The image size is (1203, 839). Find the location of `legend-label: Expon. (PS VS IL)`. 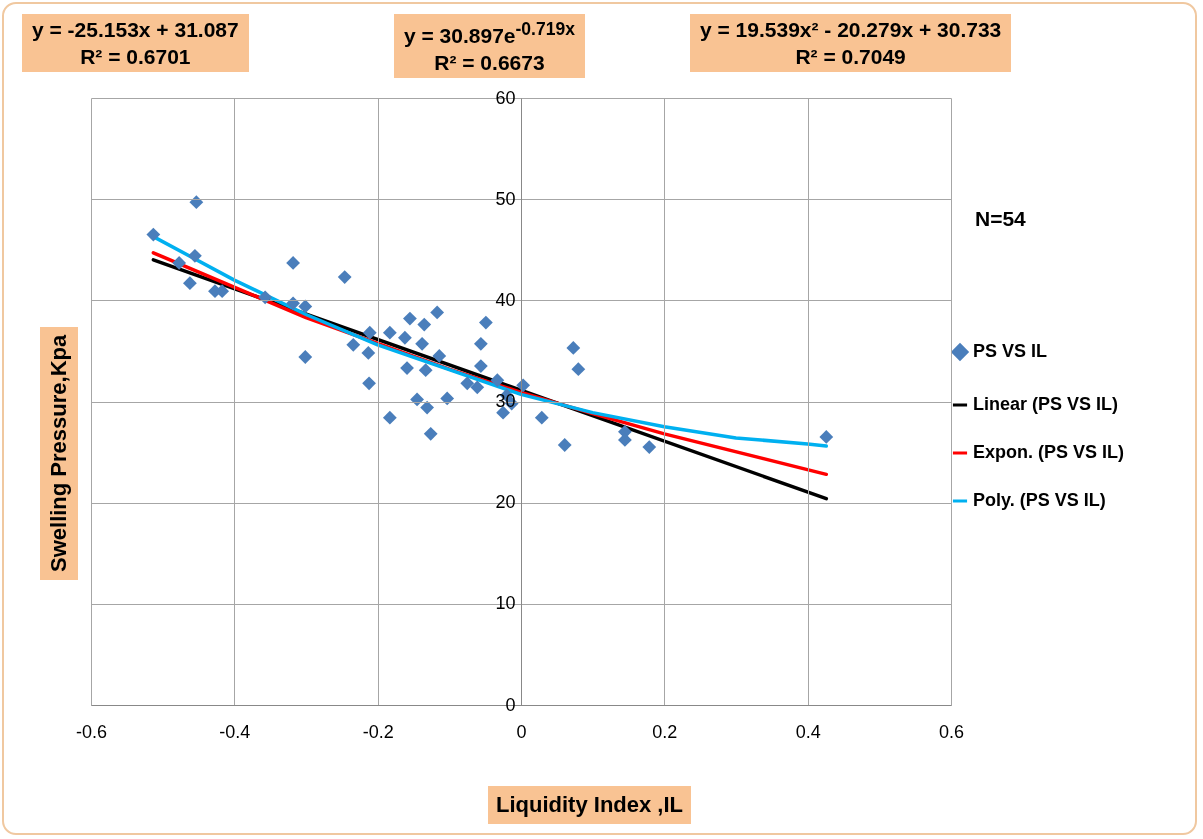

legend-label: Expon. (PS VS IL) is located at coordinates (1049, 452).